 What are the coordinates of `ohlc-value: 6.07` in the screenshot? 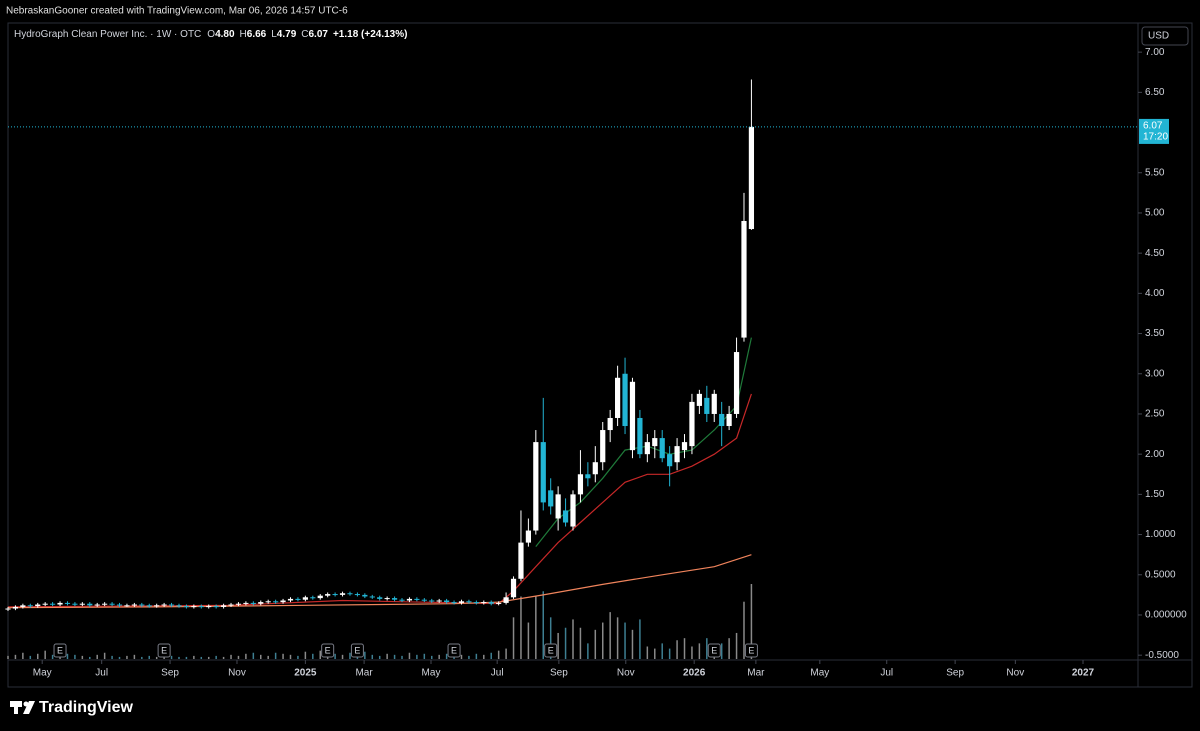 It's located at (319, 34).